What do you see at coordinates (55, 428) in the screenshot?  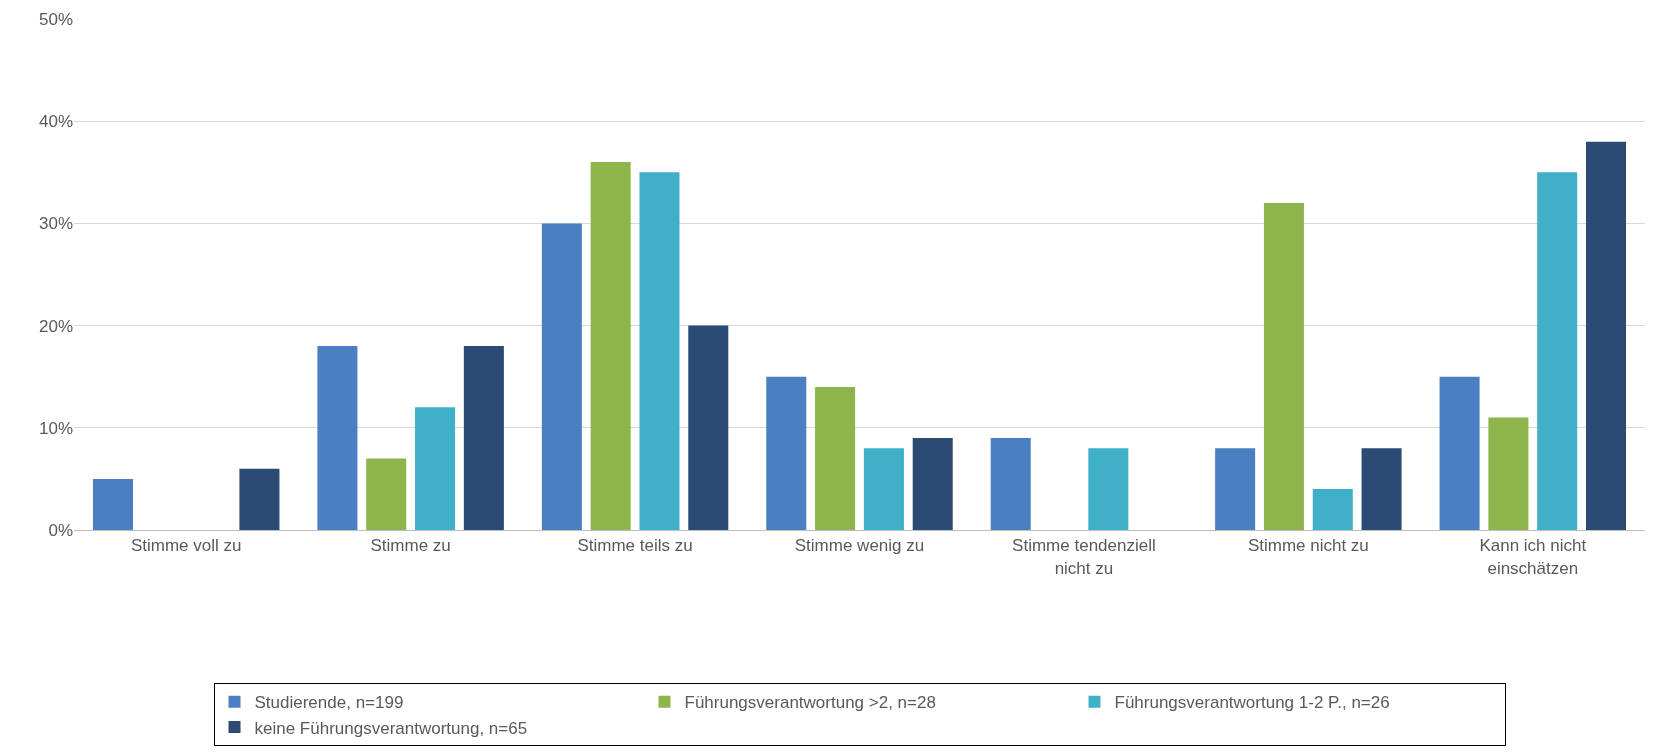 I see `y-tick-label: 10%` at bounding box center [55, 428].